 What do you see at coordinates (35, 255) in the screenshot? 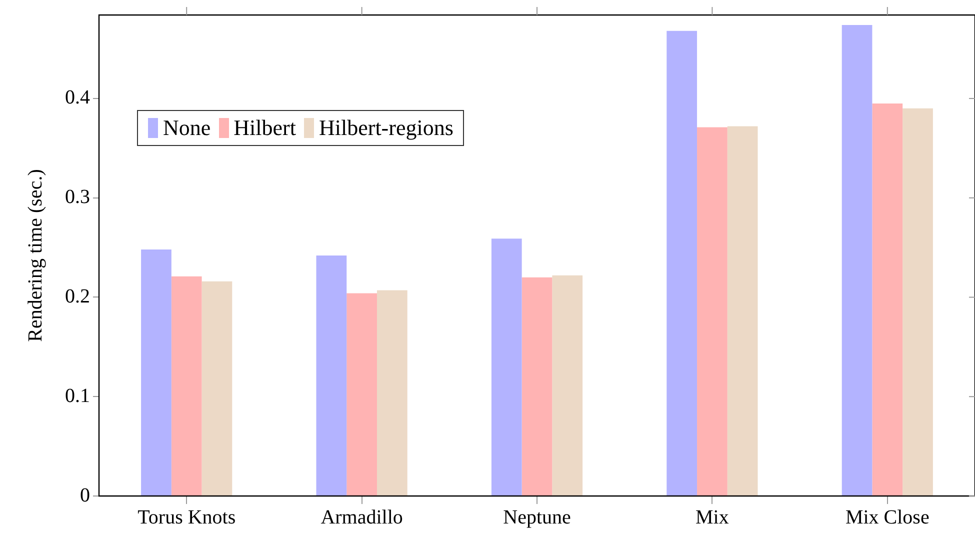
I see `y-axis-title: Rendering time (sec.)` at bounding box center [35, 255].